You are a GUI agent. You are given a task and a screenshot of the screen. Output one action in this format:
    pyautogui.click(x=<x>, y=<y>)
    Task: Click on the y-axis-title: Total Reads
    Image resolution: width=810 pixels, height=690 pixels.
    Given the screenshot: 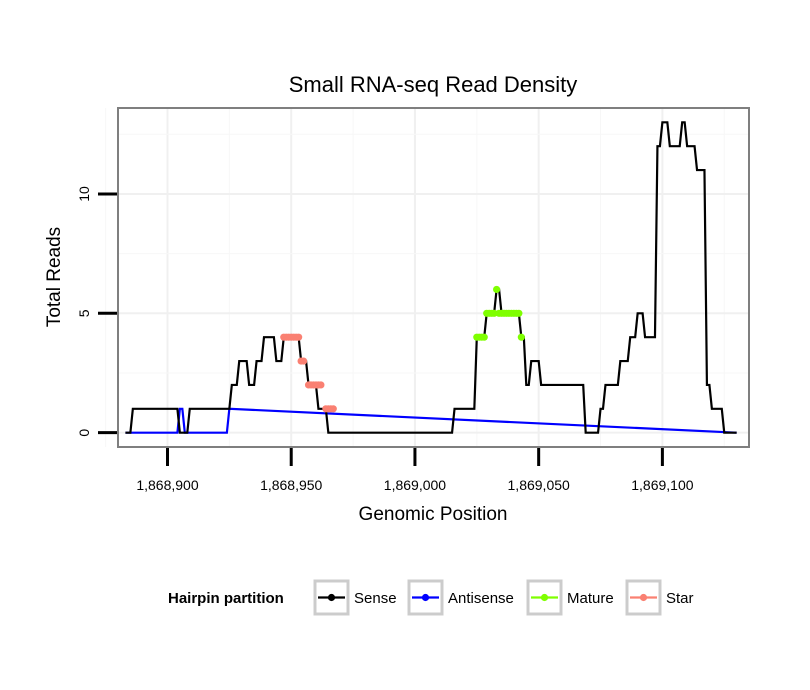 What is the action you would take?
    pyautogui.click(x=54, y=277)
    